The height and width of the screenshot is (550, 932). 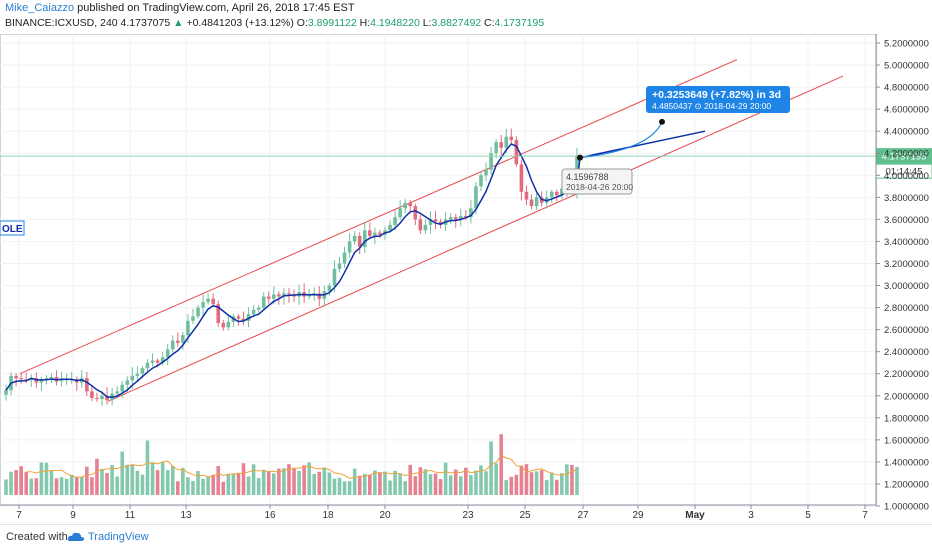 What do you see at coordinates (906, 440) in the screenshot?
I see `price-tick-label: 1.6000000` at bounding box center [906, 440].